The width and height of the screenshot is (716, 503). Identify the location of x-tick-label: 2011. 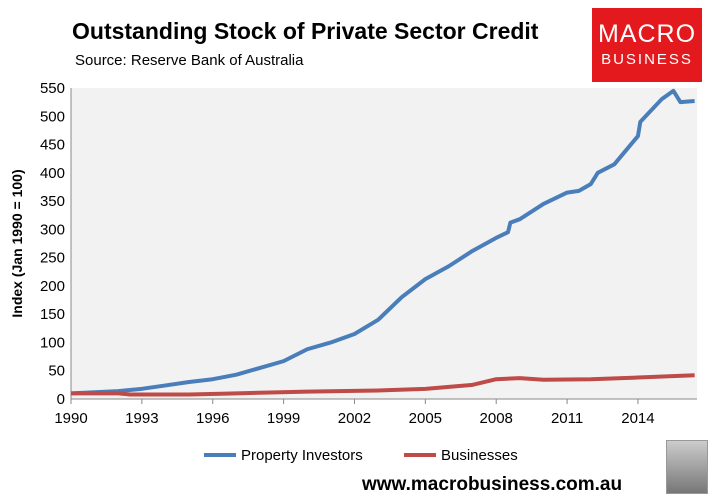
(567, 418).